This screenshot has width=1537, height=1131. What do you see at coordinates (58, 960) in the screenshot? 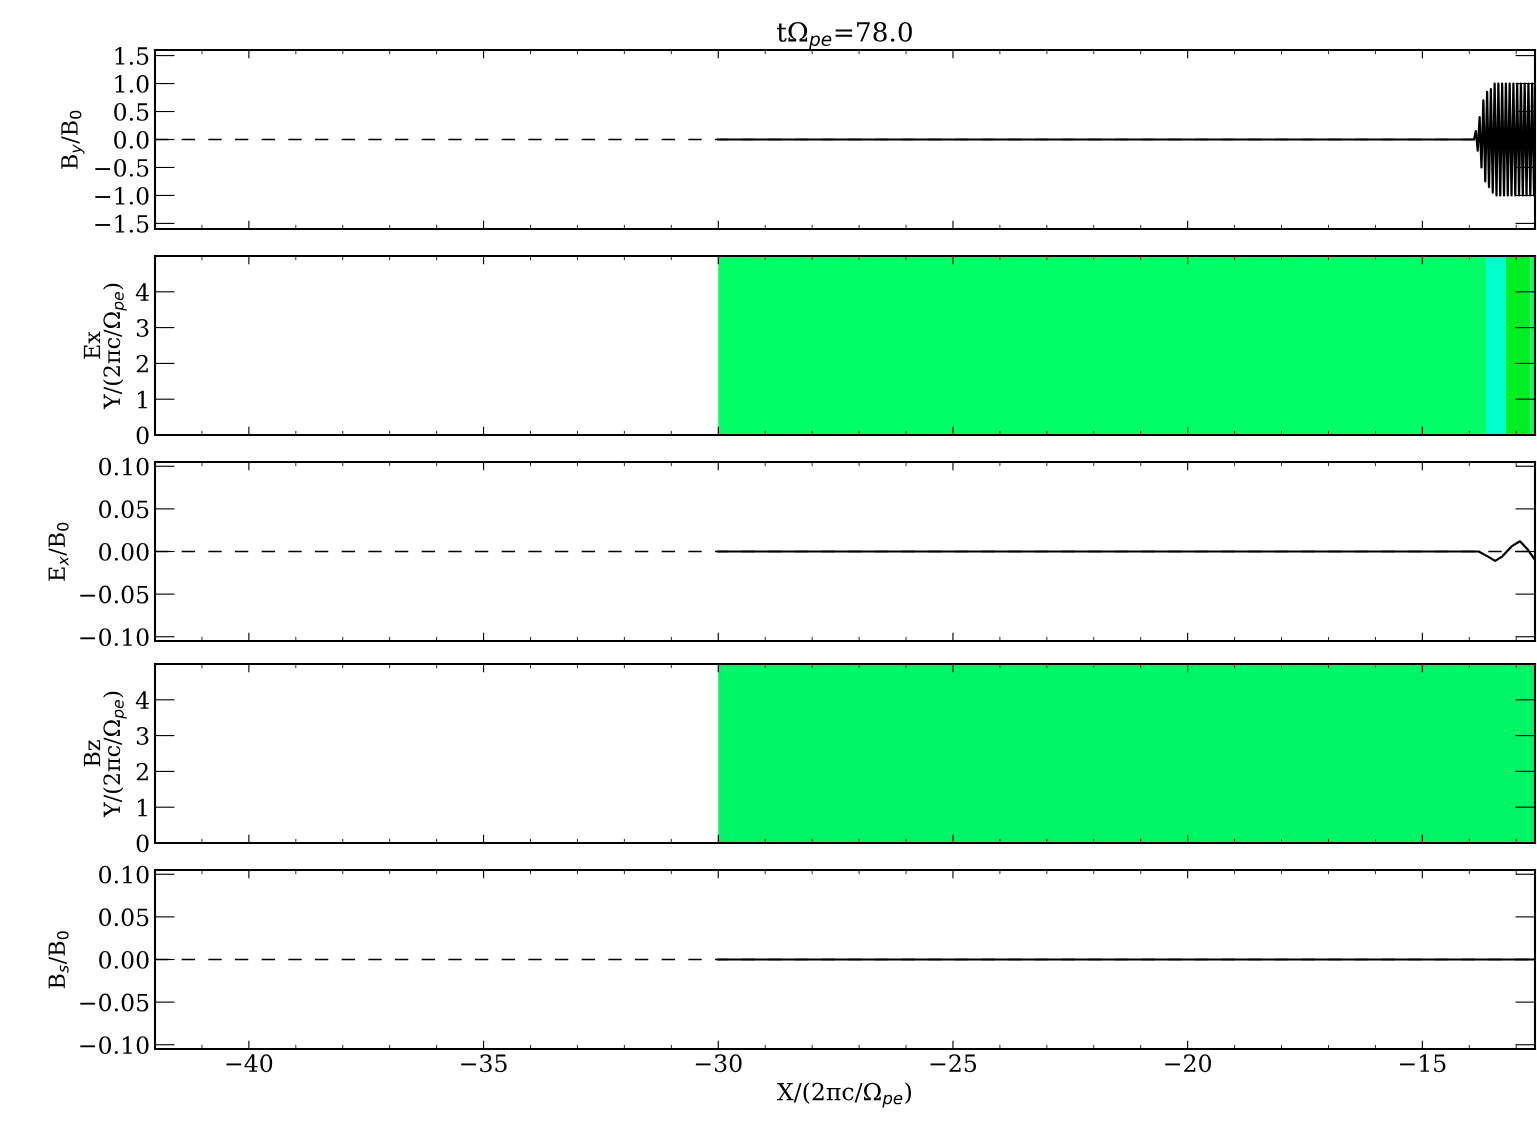
I see `y-axis-title: B$_{s}$/B$_{0}$` at bounding box center [58, 960].